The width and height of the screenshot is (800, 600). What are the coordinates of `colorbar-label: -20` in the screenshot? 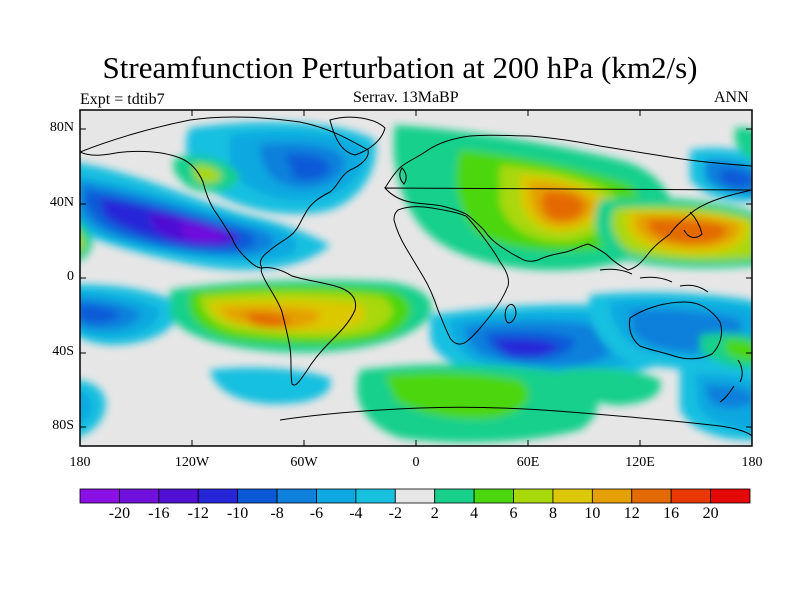 It's located at (119, 513).